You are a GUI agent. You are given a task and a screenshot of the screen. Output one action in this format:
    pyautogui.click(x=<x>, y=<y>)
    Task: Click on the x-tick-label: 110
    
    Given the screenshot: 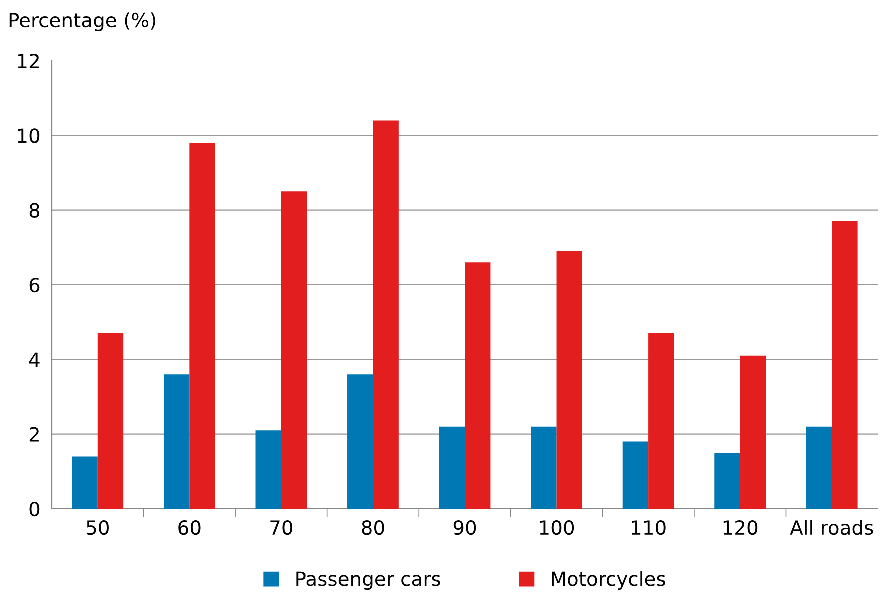 What is the action you would take?
    pyautogui.click(x=649, y=528)
    